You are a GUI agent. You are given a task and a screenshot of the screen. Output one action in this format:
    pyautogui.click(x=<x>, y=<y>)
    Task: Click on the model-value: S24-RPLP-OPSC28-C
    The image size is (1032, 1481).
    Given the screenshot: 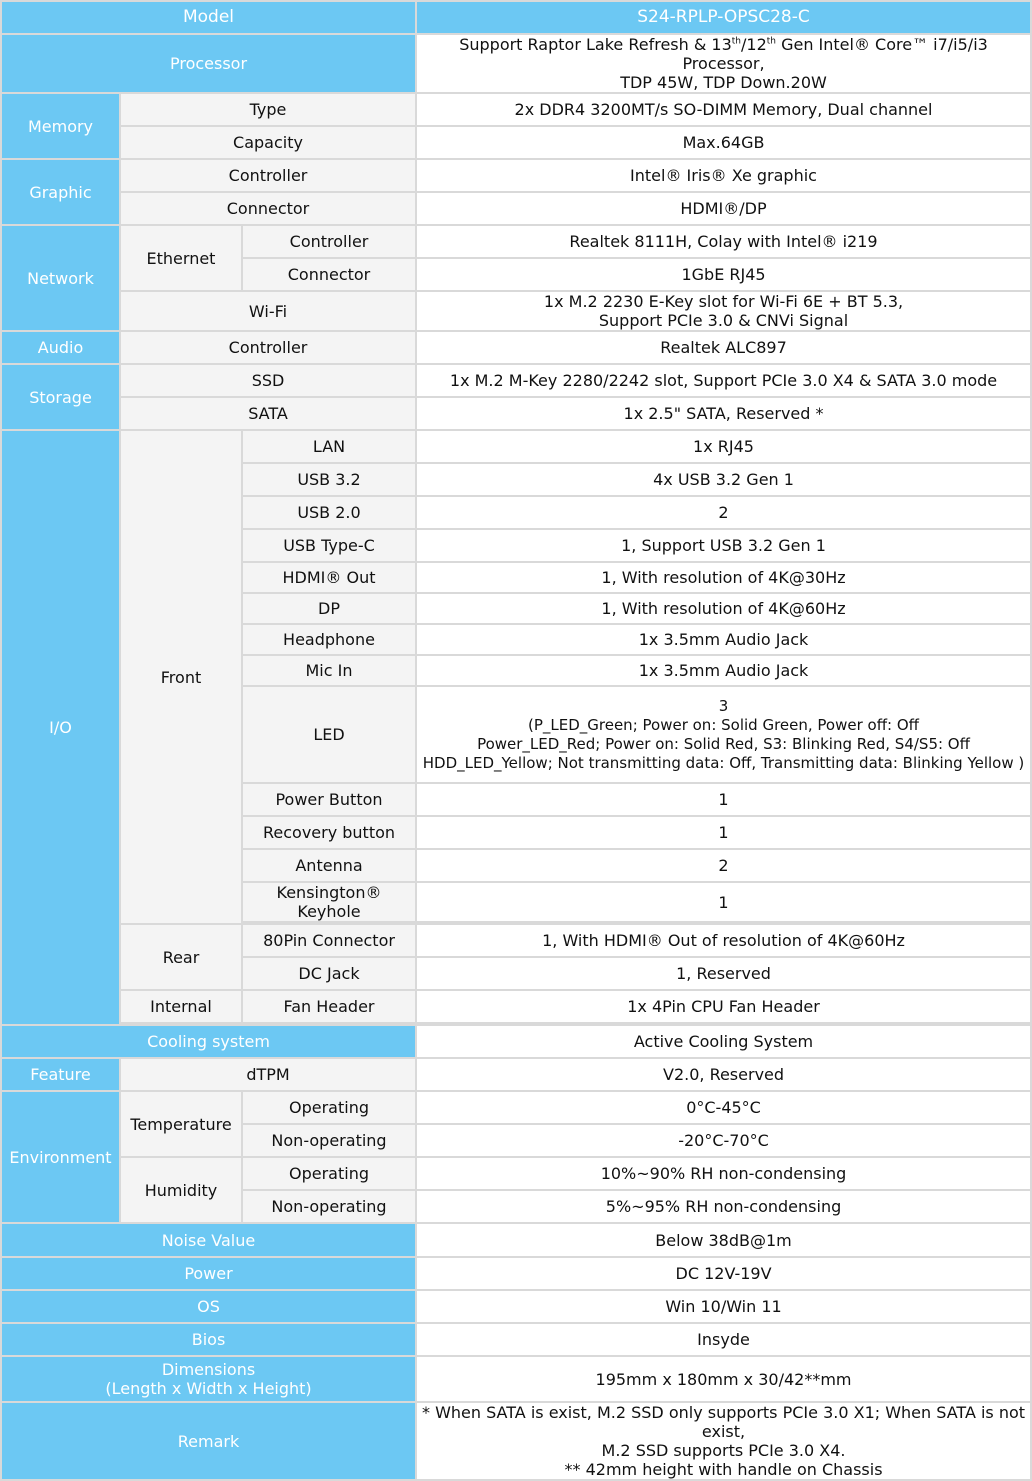 What is the action you would take?
    pyautogui.click(x=723, y=17)
    